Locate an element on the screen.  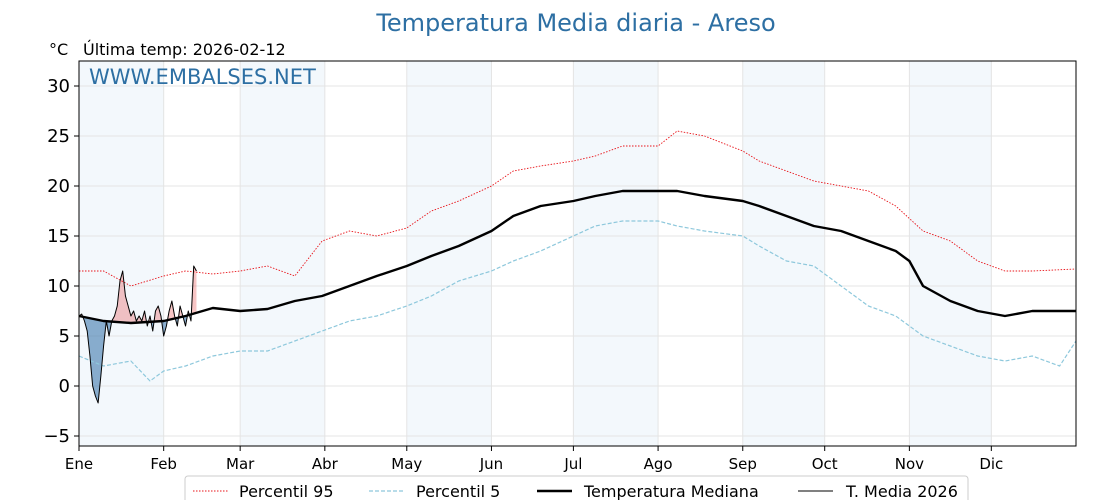
legend-label-median: Temperatura Mediana is located at coordinates (671, 491).